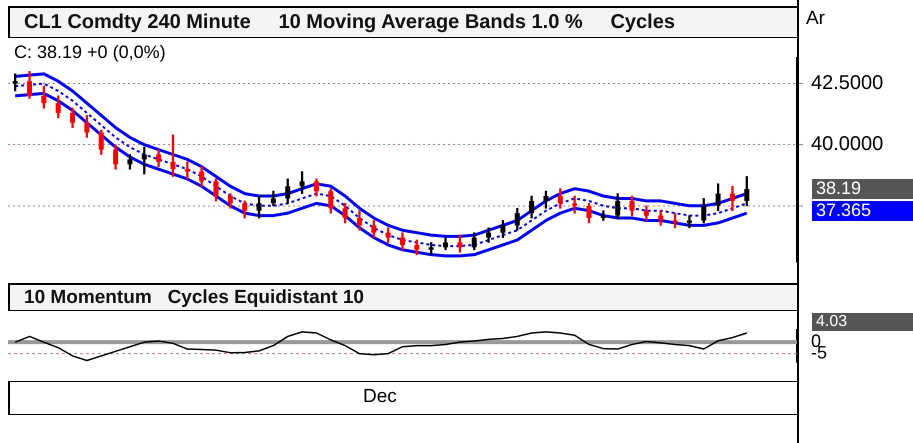 The width and height of the screenshot is (913, 443). Describe the element at coordinates (847, 144) in the screenshot. I see `y-tick-label: 40.0000` at that location.